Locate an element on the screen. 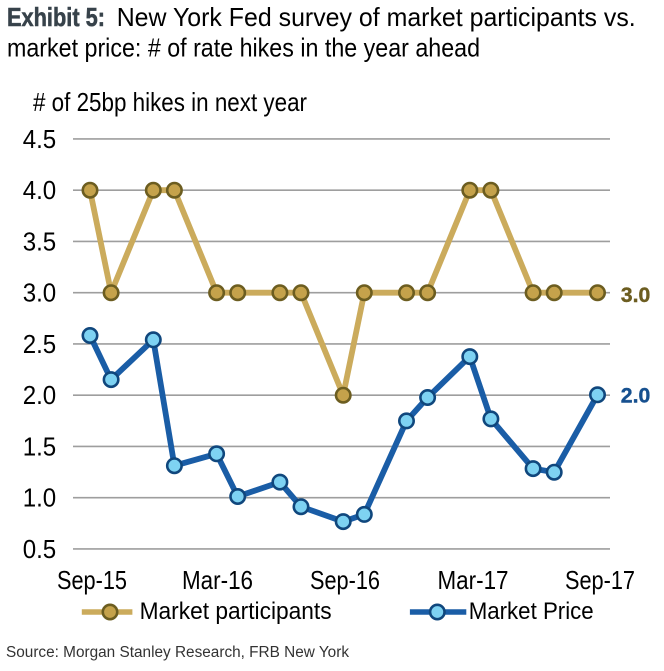  svg-text: Market participants is located at coordinates (236, 611).